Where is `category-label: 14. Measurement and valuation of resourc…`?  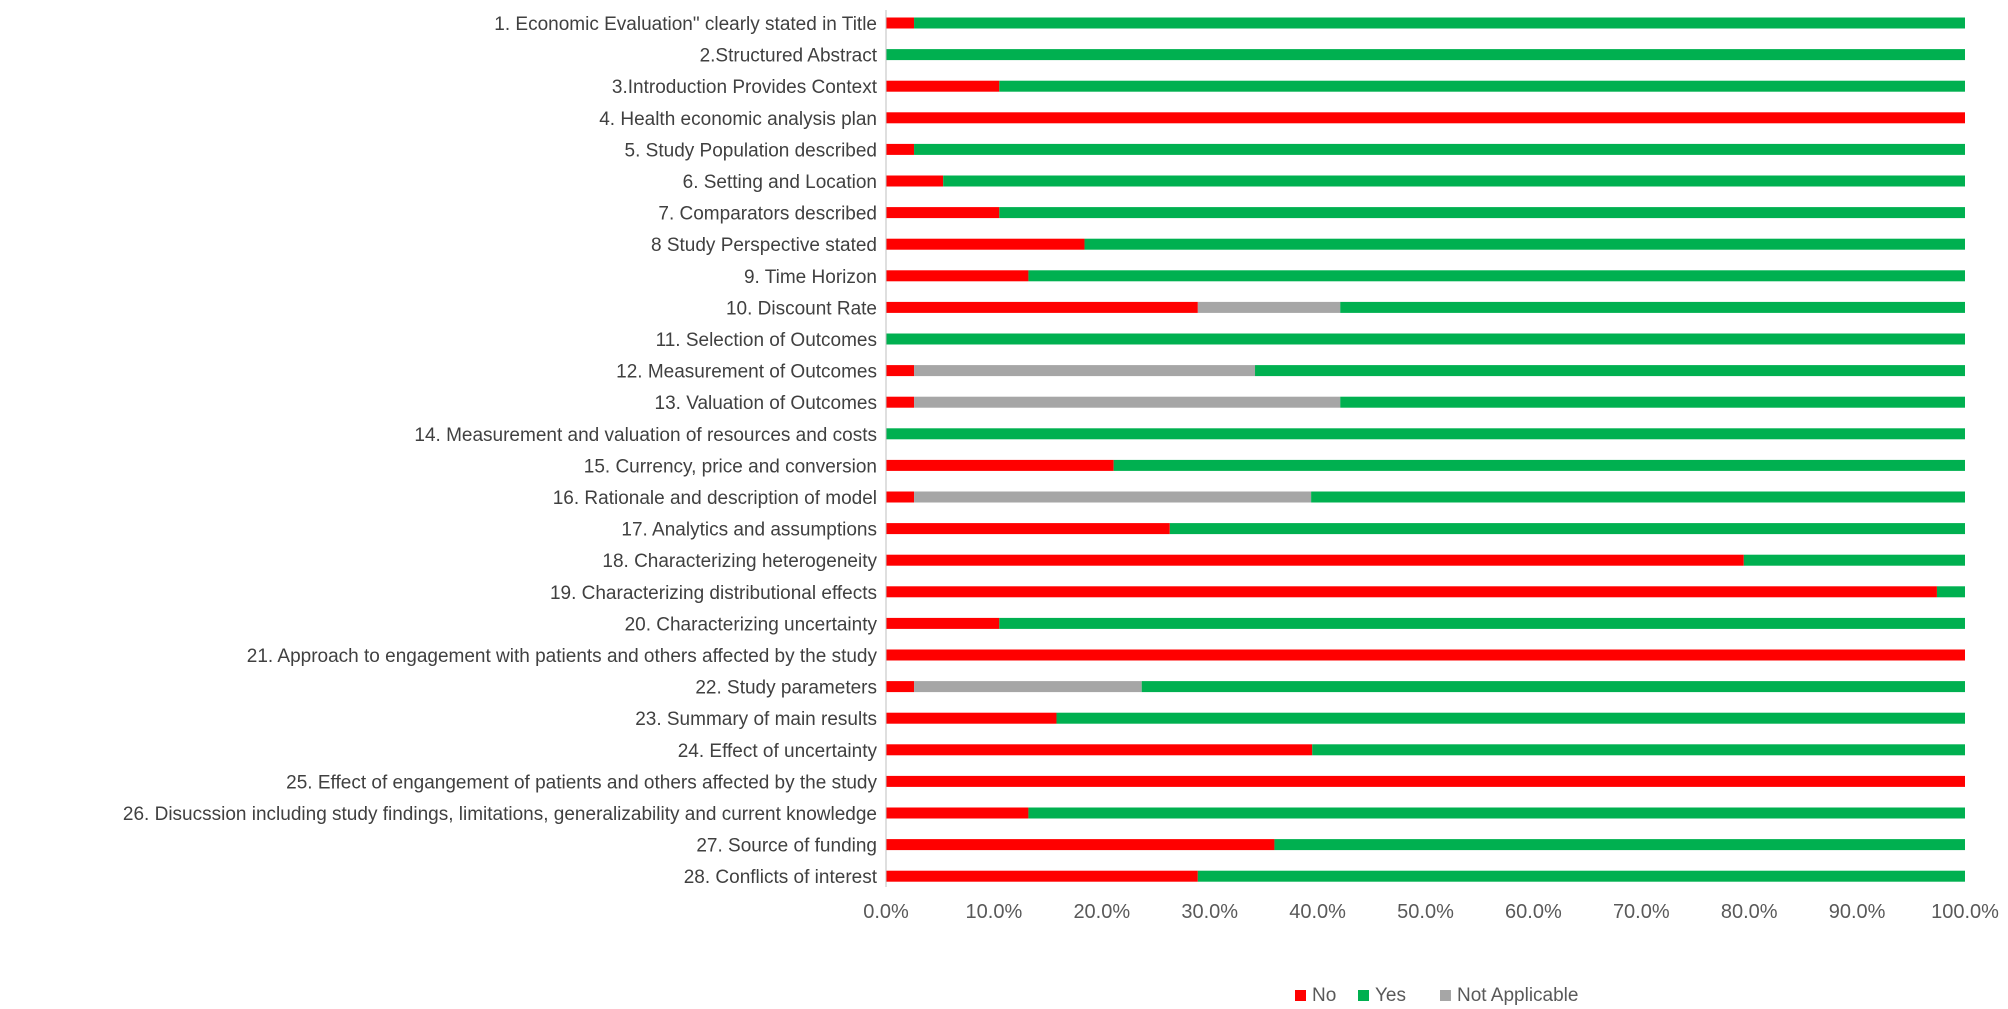 category-label: 14. Measurement and valuation of resourc… is located at coordinates (645, 435).